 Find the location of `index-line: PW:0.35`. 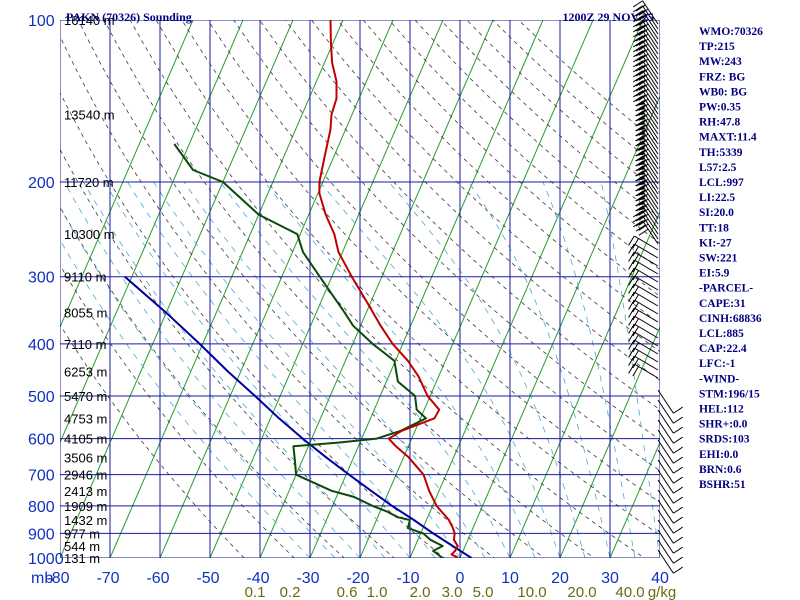

index-line: PW:0.35 is located at coordinates (720, 108).